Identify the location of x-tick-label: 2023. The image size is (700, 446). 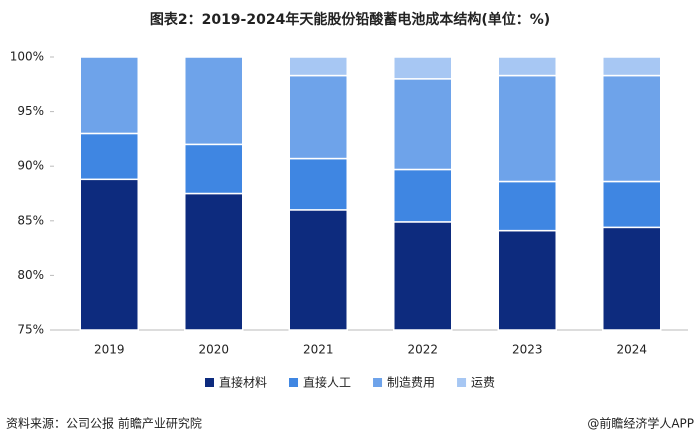
(527, 350).